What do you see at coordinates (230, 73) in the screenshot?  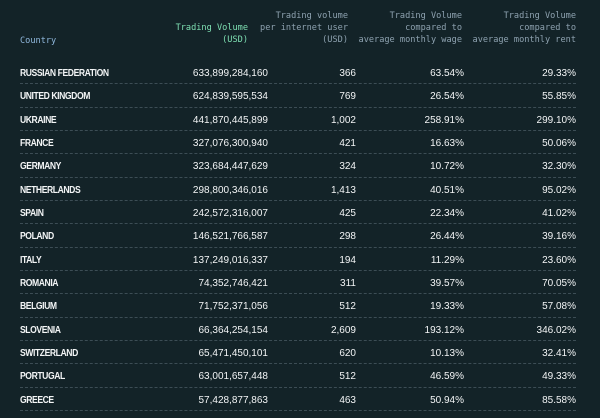 I see `trading-volume-cell: 633,899,284,160` at bounding box center [230, 73].